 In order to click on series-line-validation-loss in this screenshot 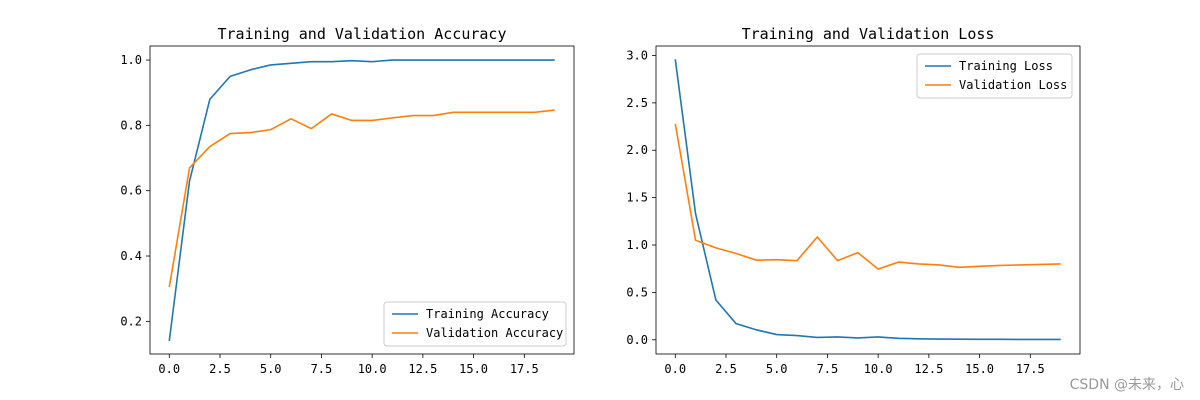, I will do `click(867, 196)`.